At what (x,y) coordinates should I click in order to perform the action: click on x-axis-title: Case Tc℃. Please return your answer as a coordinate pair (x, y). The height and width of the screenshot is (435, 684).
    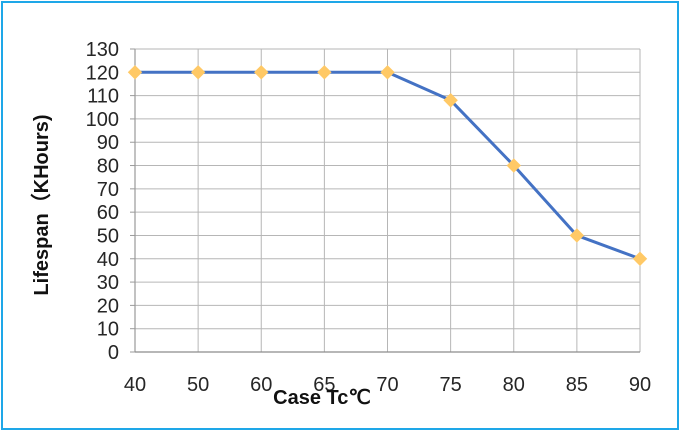
    Looking at the image, I should click on (322, 398).